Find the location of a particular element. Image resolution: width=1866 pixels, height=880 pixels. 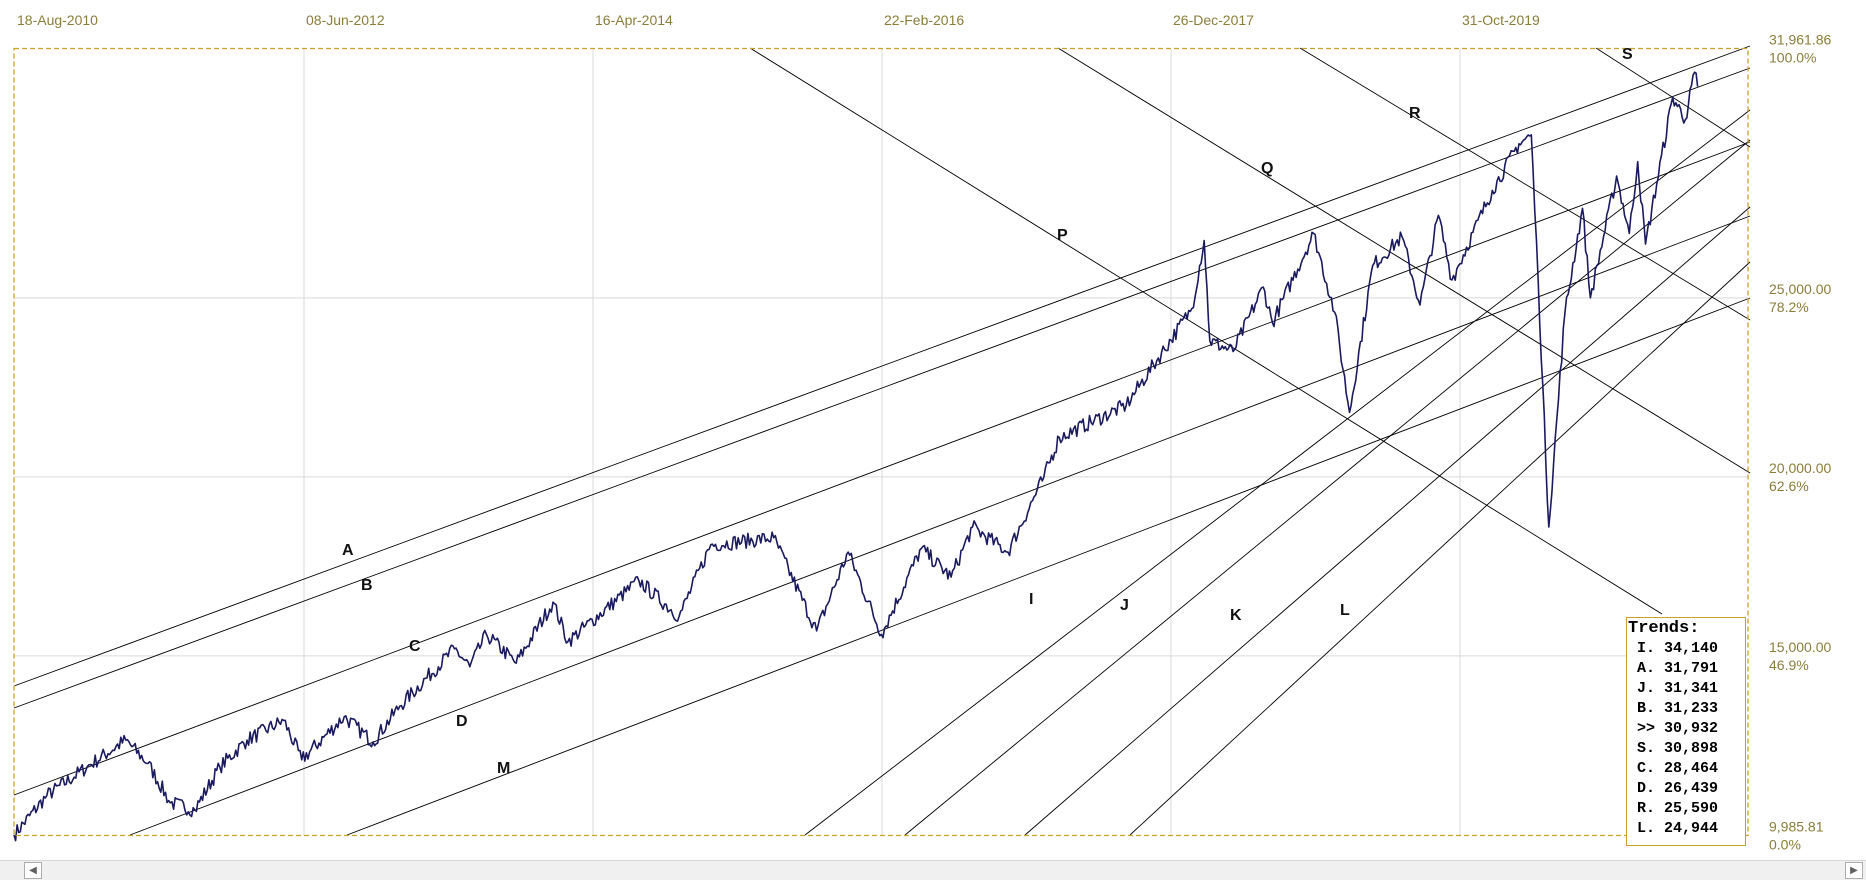

x-tick-label: 22-Feb-2016 is located at coordinates (924, 20).